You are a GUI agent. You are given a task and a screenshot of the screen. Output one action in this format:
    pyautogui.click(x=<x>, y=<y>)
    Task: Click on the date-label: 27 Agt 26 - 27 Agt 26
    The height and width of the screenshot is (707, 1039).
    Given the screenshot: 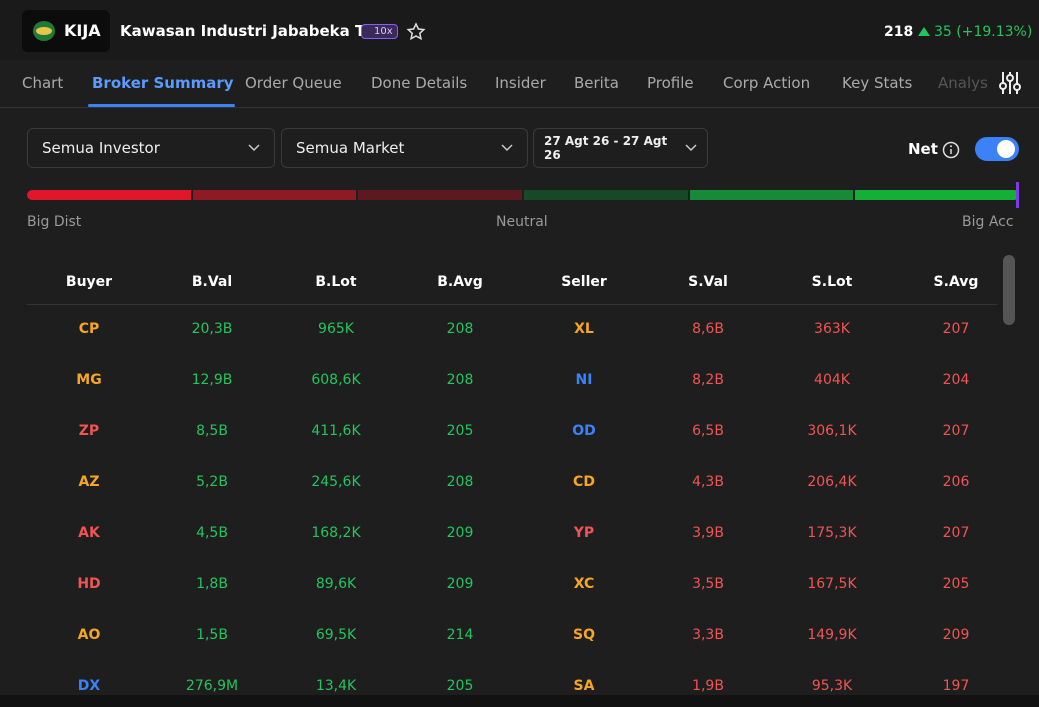 What is the action you would take?
    pyautogui.click(x=606, y=148)
    